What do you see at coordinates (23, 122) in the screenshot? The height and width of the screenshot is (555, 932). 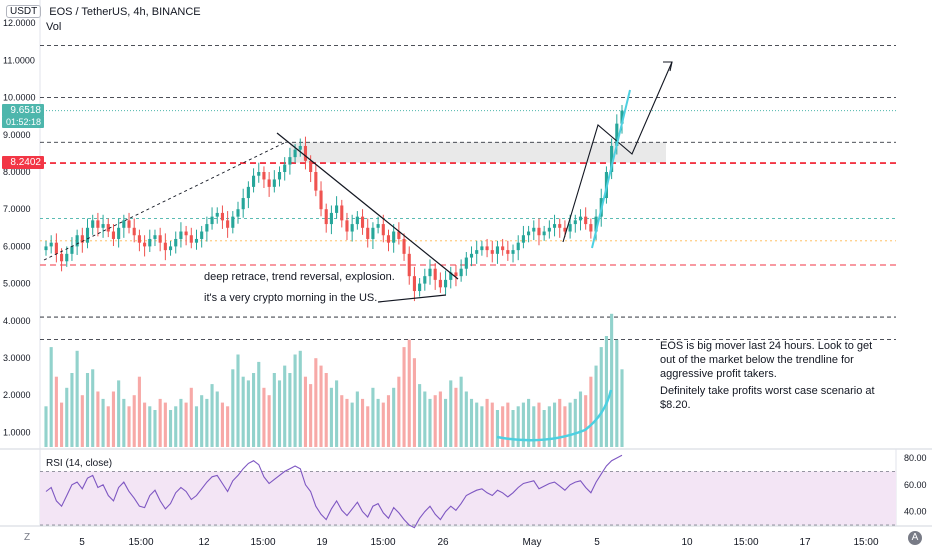 I see `bar-countdown-tag: 01:52:18` at bounding box center [23, 122].